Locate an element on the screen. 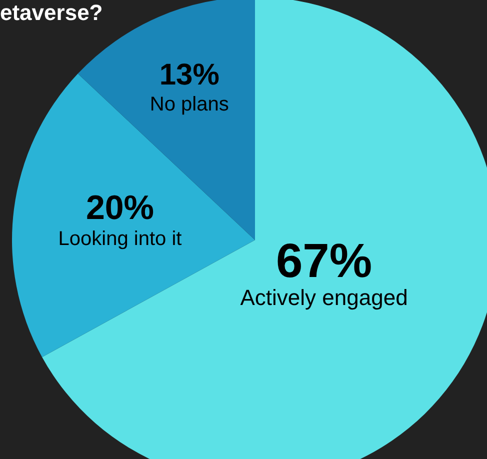  slice-label: No plans is located at coordinates (189, 104).